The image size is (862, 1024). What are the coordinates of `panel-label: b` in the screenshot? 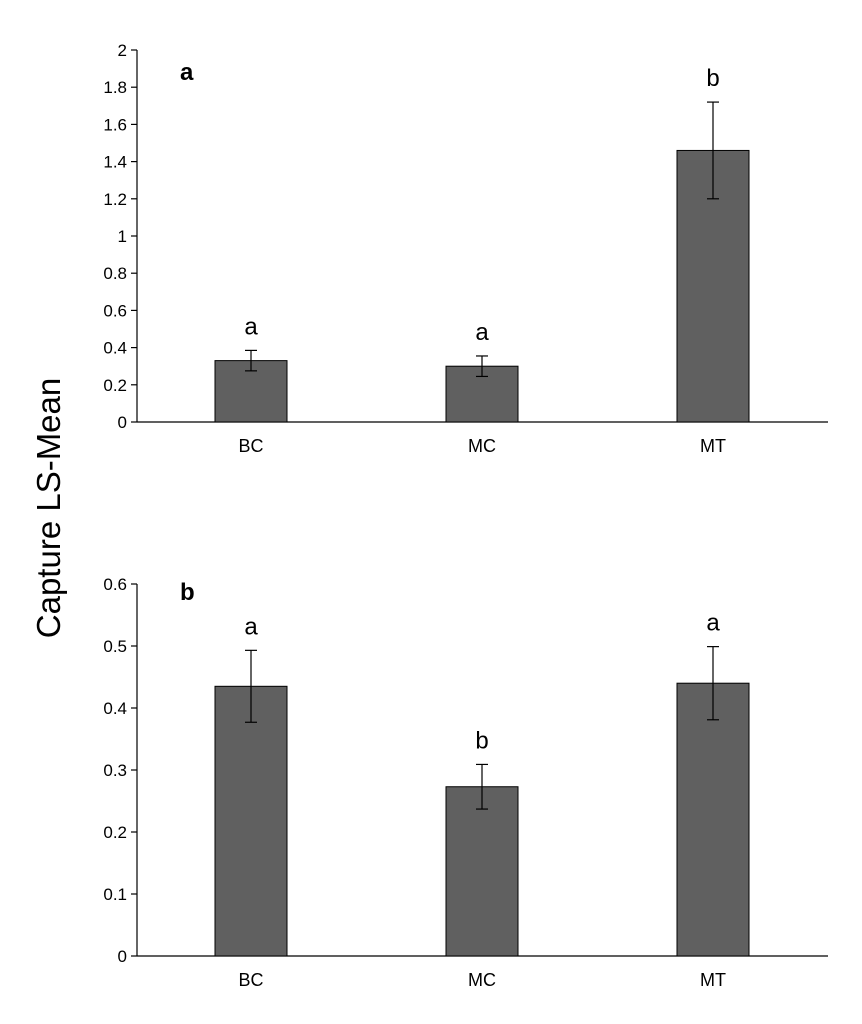 It's located at (187, 592).